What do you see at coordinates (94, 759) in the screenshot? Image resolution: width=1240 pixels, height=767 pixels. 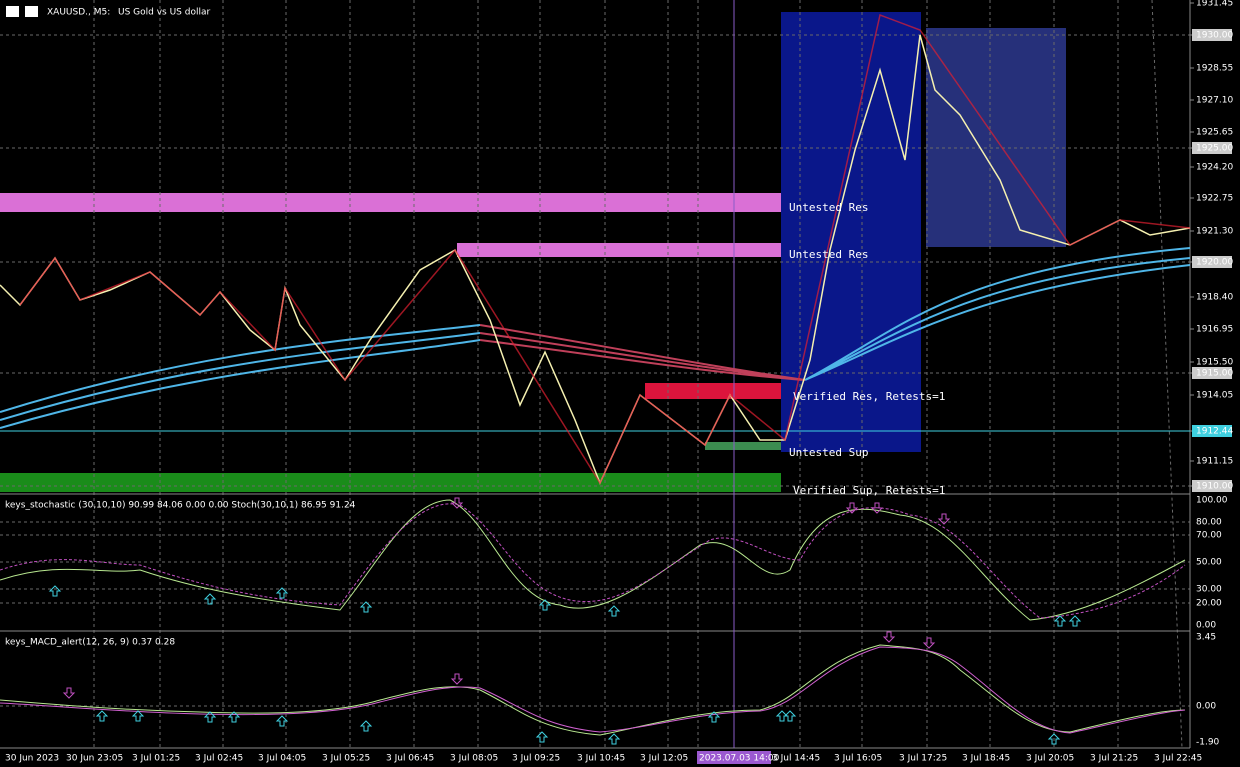 I see `time-label: 30 Jun 23:05` at bounding box center [94, 759].